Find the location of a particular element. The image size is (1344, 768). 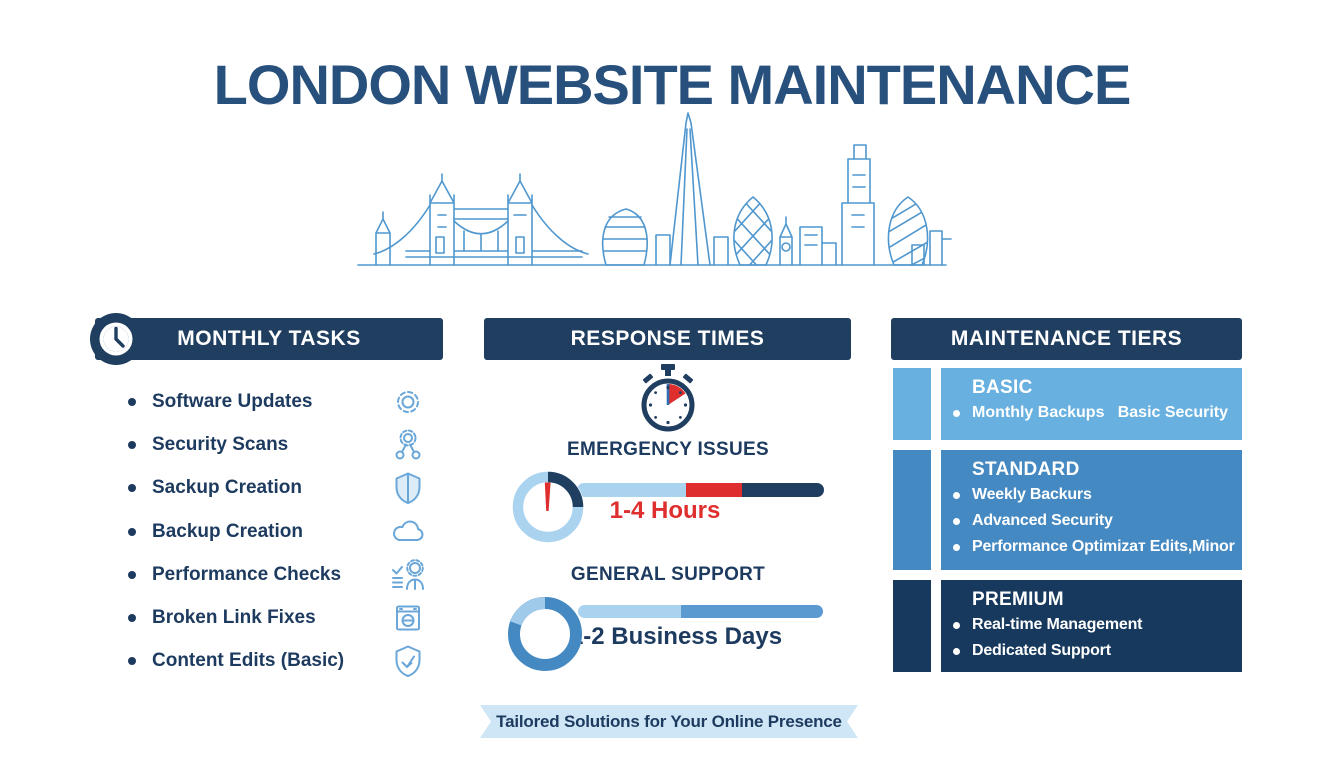

stopwatch-icon is located at coordinates (668, 398).